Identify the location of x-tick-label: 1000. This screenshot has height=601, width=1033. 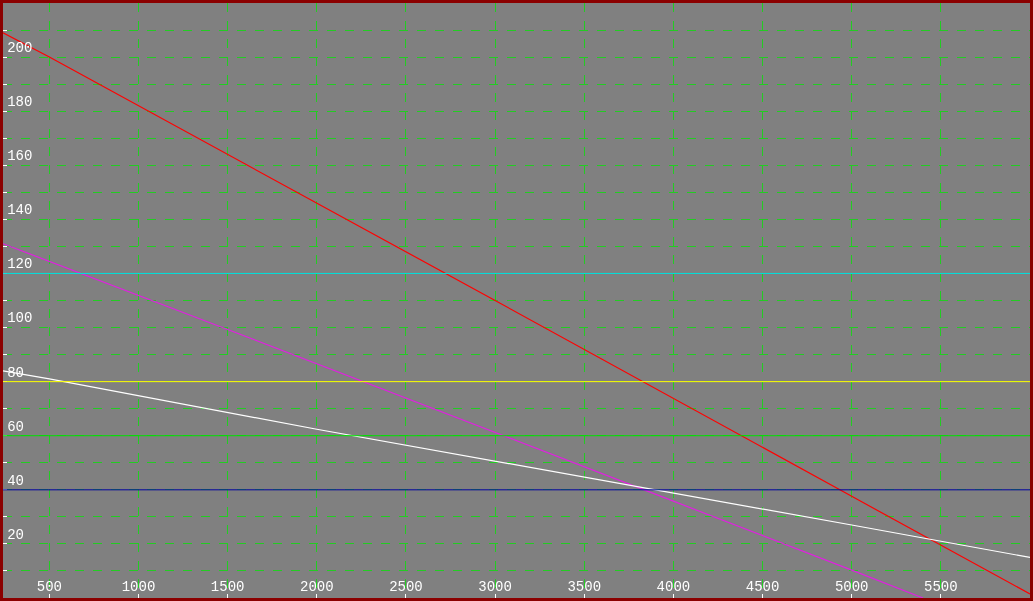
(138, 587).